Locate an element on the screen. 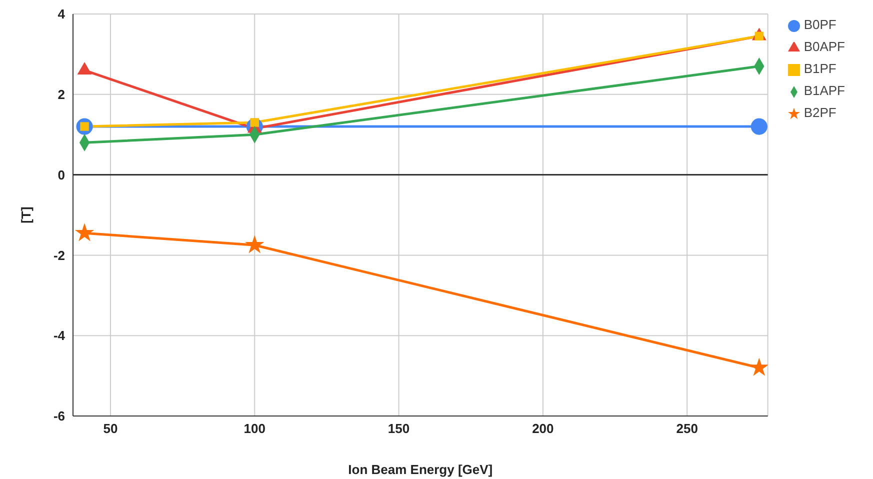 The image size is (873, 479). x-tick-label: 150 is located at coordinates (399, 428).